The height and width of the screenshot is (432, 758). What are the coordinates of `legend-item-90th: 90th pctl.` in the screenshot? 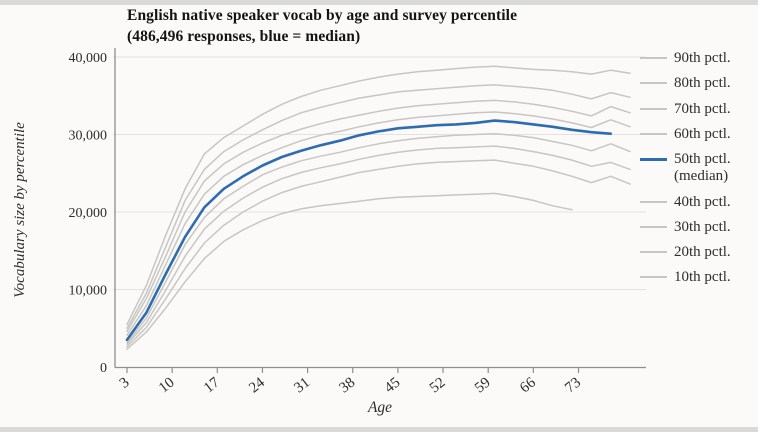 It's located at (697, 58).